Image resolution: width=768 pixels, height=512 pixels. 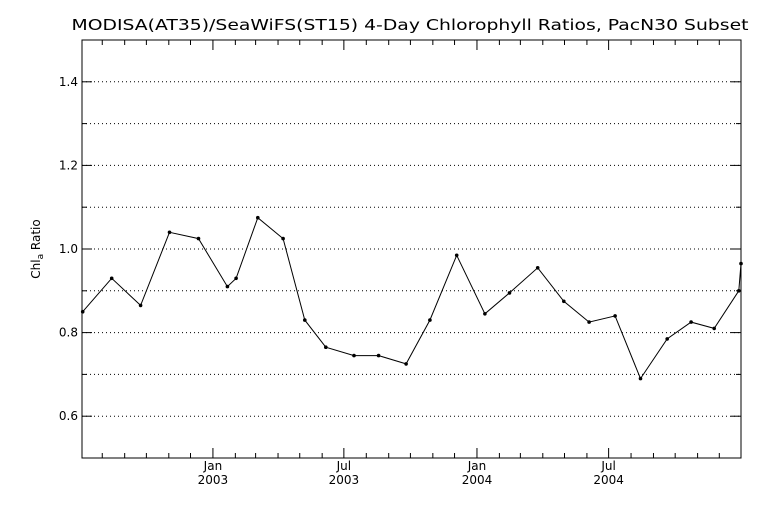 What do you see at coordinates (68, 165) in the screenshot?
I see `y-tick-label: 1.2` at bounding box center [68, 165].